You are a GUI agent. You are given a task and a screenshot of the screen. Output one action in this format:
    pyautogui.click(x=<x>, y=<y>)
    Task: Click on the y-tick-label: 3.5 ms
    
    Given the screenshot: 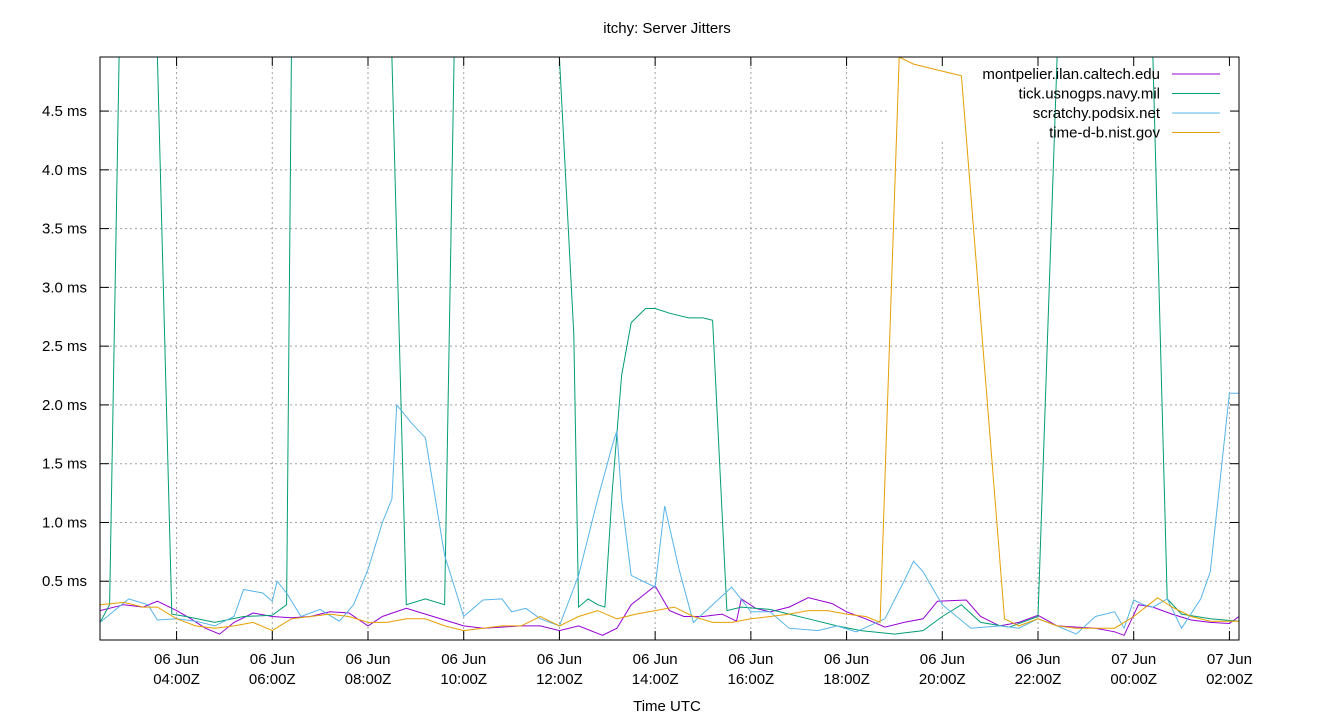 What is the action you would take?
    pyautogui.click(x=64, y=229)
    